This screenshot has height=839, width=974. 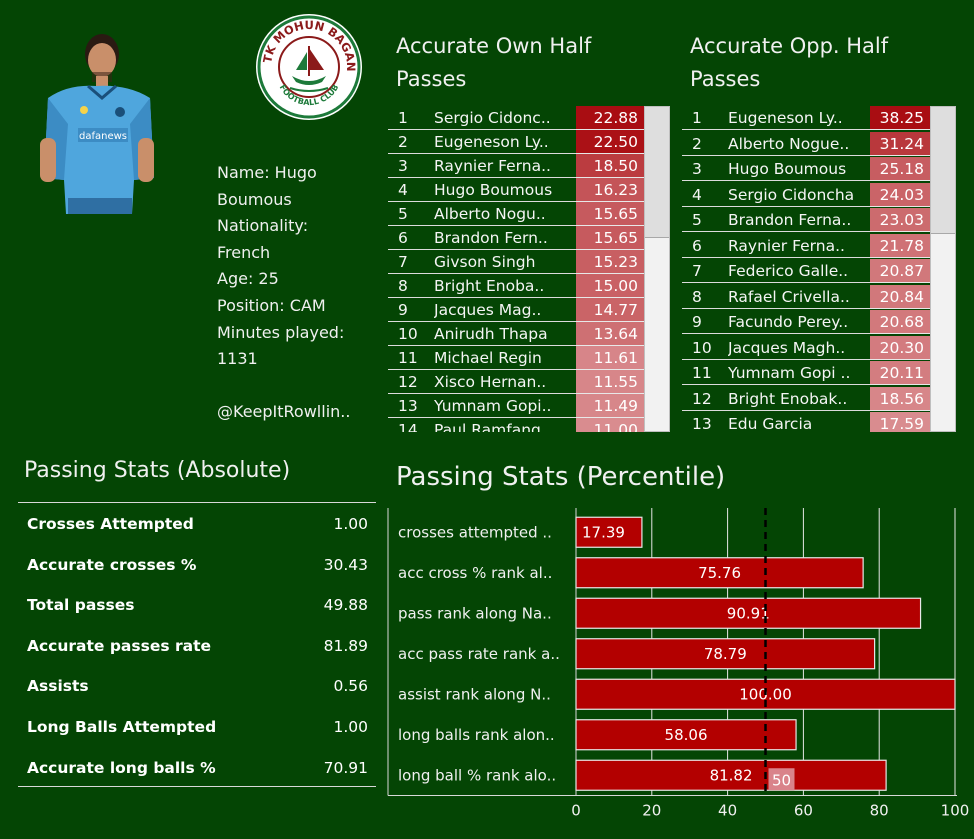 I want to click on rank-row: 6 Brandon Fern.. 15.65, so click(x=516, y=238).